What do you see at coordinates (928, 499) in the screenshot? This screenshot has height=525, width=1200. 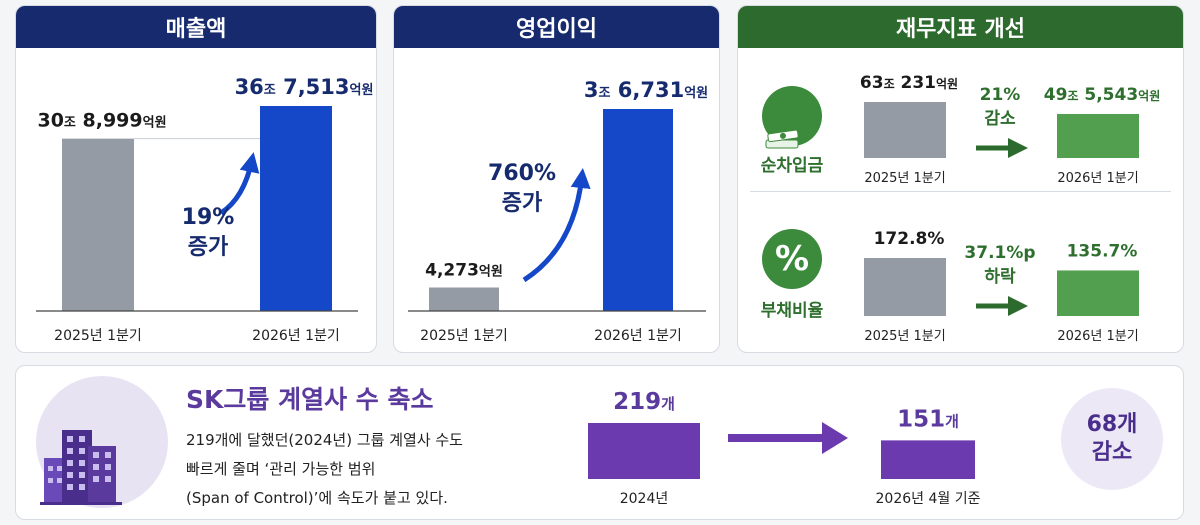 I see `x-tick-label: 2026년 4월 기준` at bounding box center [928, 499].